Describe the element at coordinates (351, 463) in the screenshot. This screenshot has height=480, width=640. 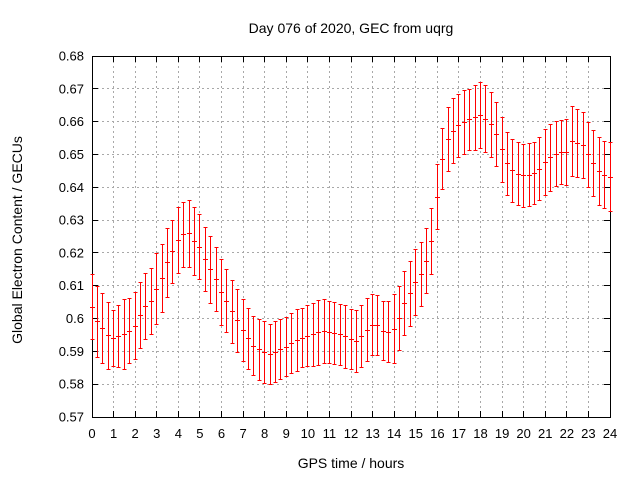
I see `x-axis-label: GPS time / hours` at that location.